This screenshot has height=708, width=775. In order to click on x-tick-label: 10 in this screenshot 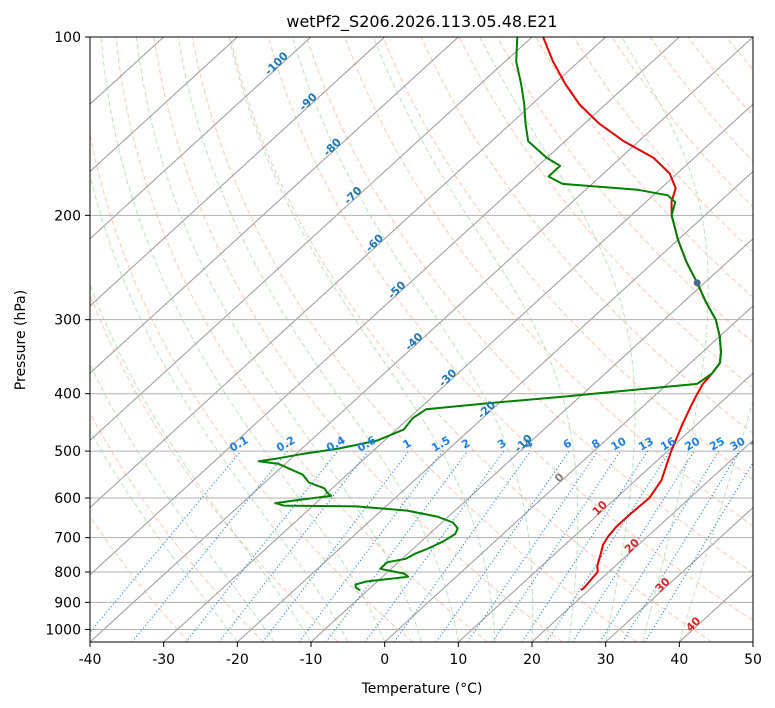, I will do `click(458, 660)`.